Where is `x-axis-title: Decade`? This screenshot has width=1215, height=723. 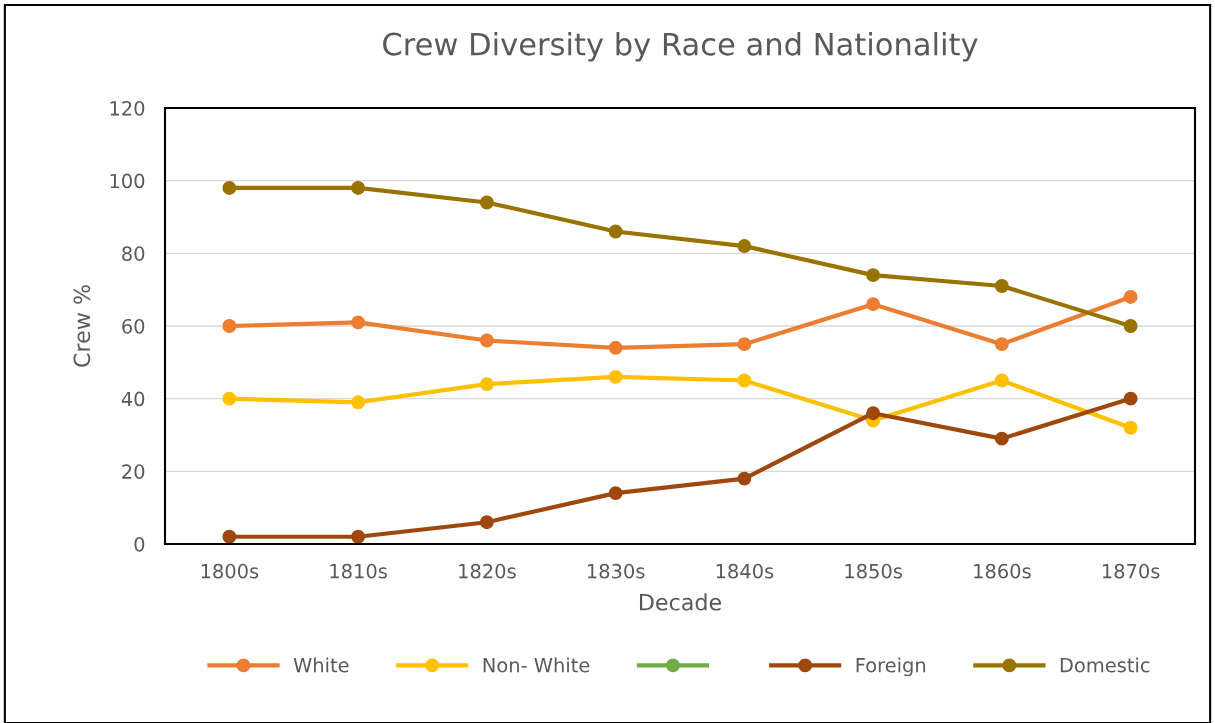
x-axis-title: Decade is located at coordinates (680, 602).